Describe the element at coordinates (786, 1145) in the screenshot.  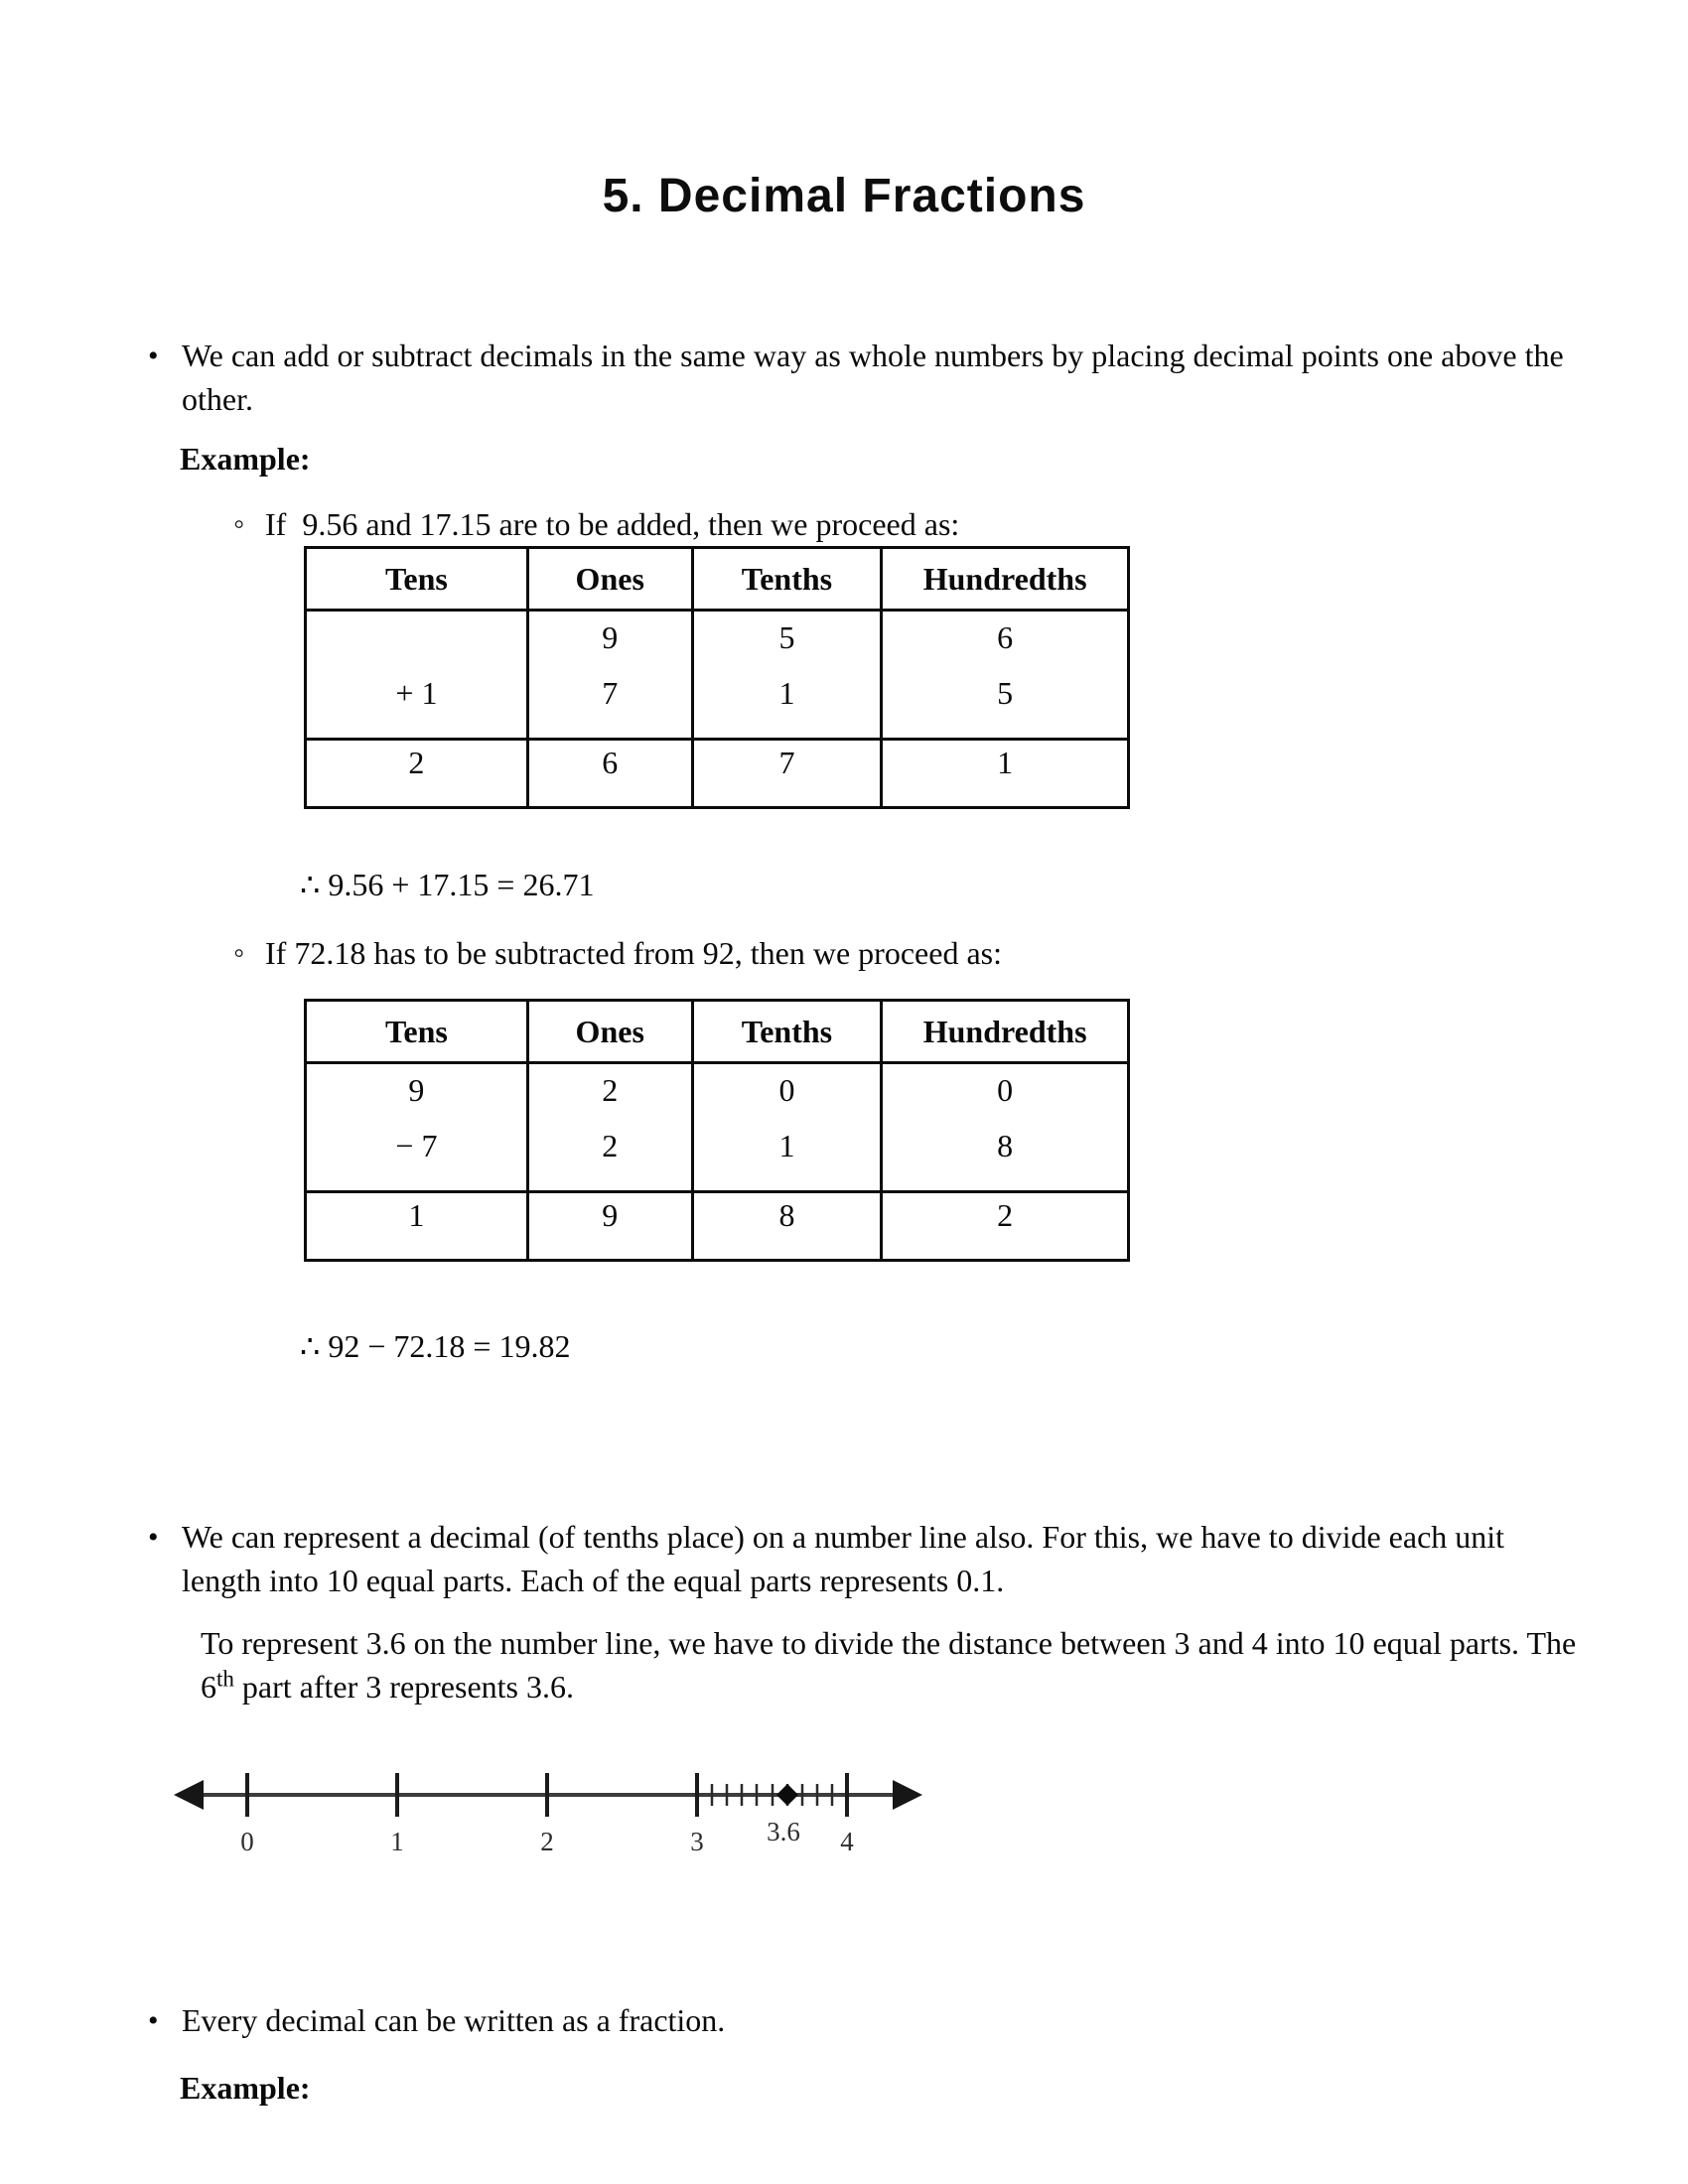
I see `subtrahend-tenths: 1` at that location.